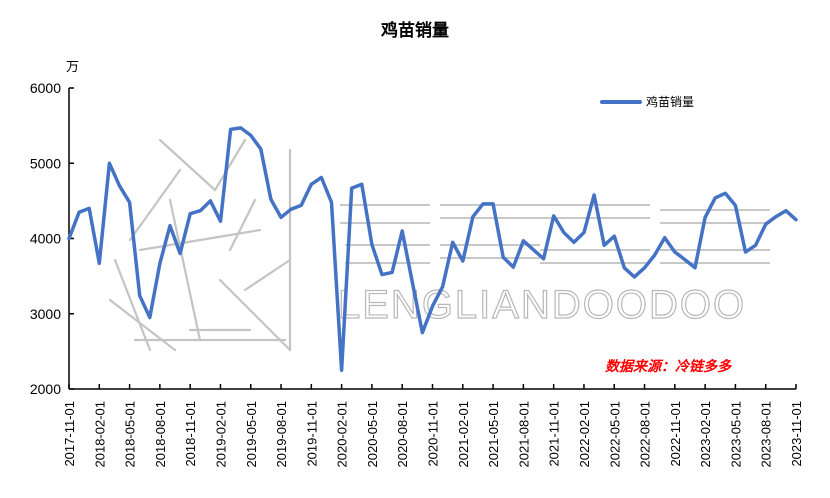  I want to click on x-tick-label: 2023-11-01, so click(796, 434).